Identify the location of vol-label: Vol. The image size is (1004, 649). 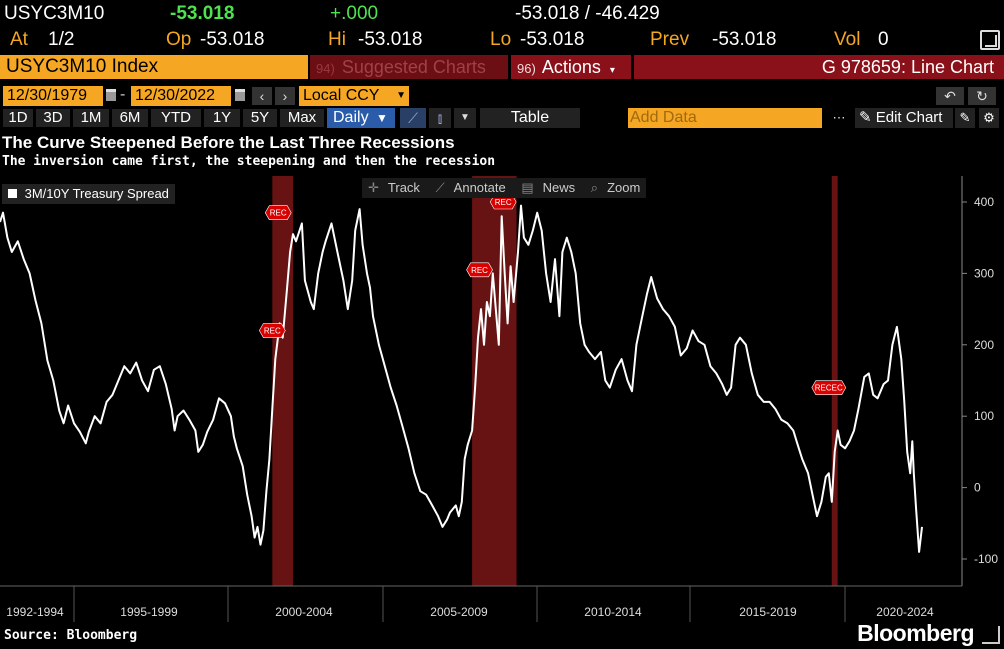
(847, 39).